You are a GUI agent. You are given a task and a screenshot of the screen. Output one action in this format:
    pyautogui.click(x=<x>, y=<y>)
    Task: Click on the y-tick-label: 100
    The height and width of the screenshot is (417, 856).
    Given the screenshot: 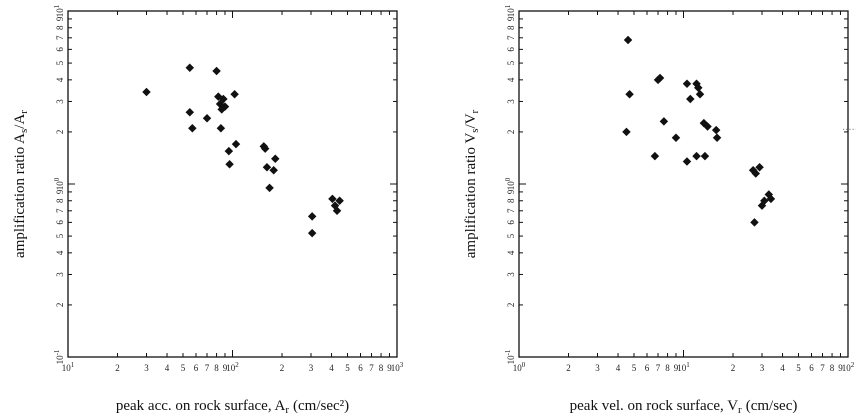 What is the action you would take?
    pyautogui.click(x=59, y=183)
    